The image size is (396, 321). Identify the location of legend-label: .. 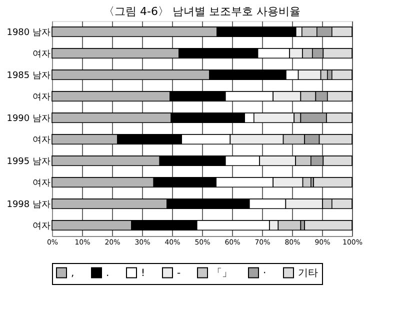
(108, 273).